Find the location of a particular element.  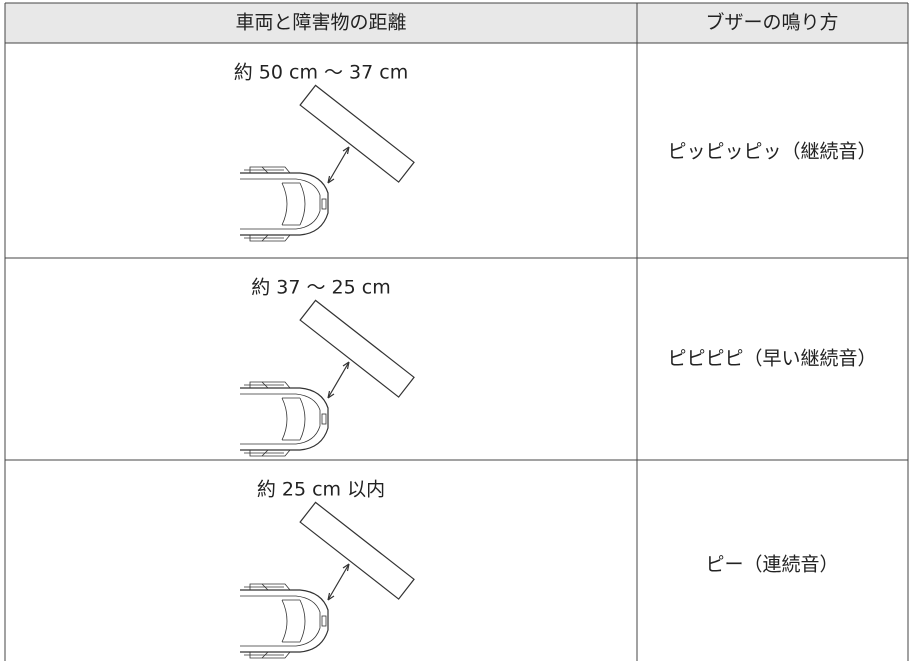

distance: 約 50 cm ～ 37 cm is located at coordinates (321, 73).